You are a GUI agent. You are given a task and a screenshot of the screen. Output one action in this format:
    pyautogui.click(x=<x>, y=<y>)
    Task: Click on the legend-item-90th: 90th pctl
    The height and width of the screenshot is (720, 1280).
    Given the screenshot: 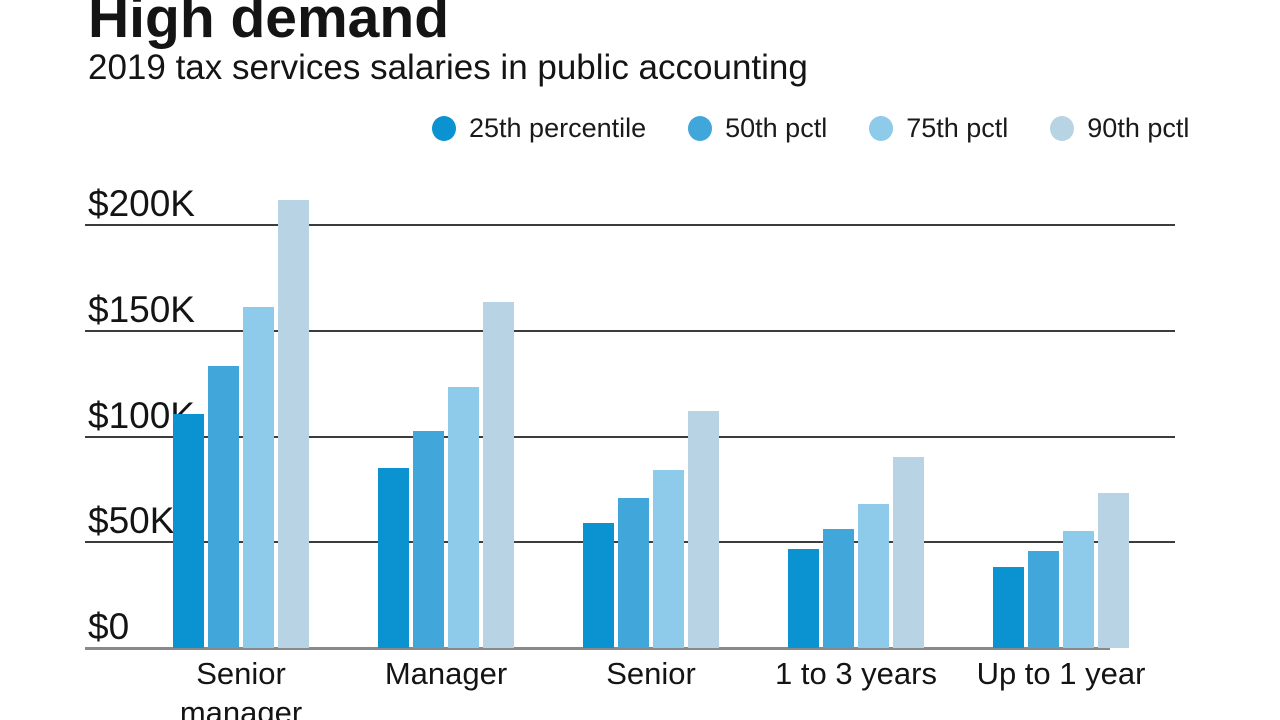 What is the action you would take?
    pyautogui.click(x=1119, y=128)
    